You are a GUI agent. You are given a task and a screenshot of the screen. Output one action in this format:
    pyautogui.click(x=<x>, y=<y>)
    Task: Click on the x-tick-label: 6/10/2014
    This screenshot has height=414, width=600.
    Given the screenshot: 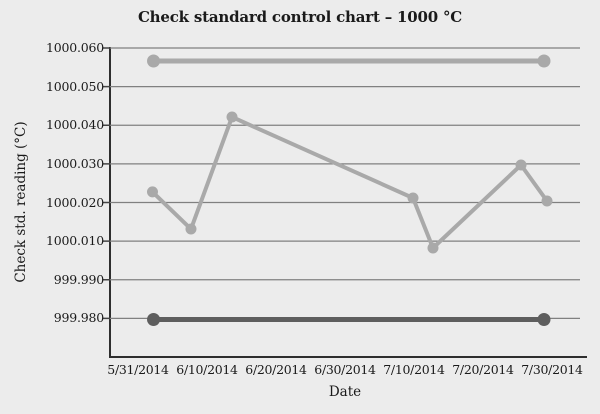 What is the action you would take?
    pyautogui.click(x=207, y=369)
    